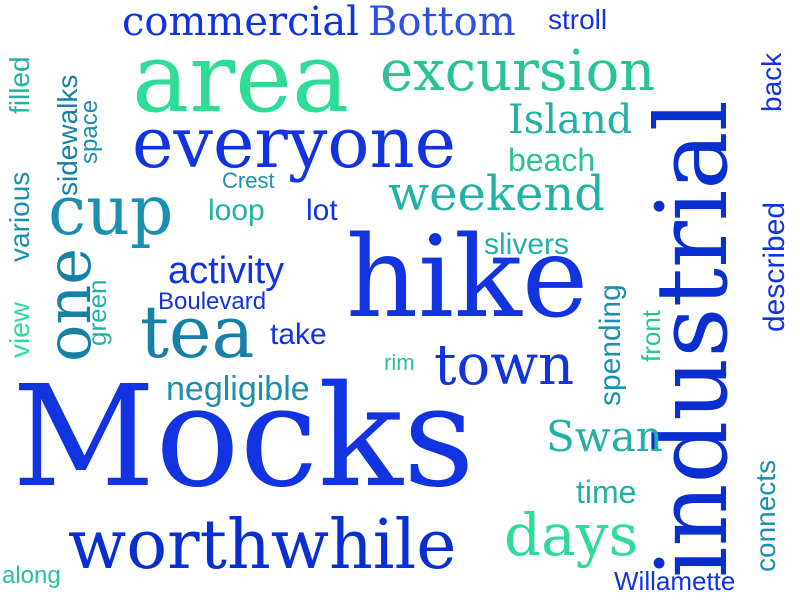  What do you see at coordinates (240, 22) in the screenshot?
I see `word-commercial: commercial` at bounding box center [240, 22].